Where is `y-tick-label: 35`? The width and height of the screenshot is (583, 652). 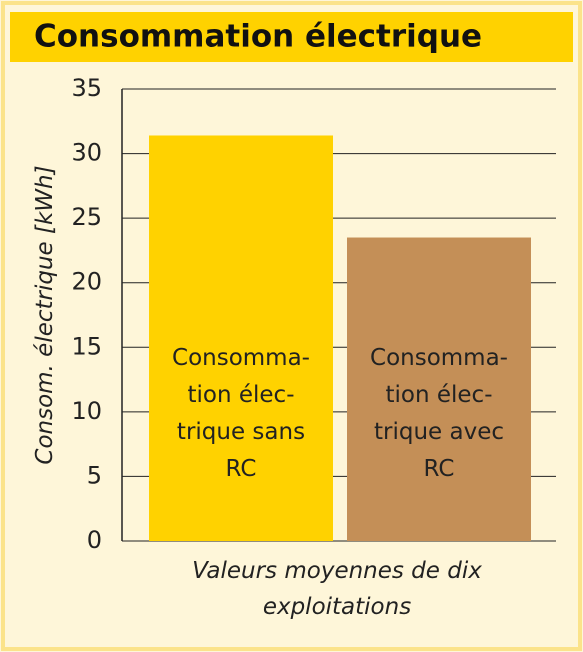
y-tick-label: 35 is located at coordinates (86, 88).